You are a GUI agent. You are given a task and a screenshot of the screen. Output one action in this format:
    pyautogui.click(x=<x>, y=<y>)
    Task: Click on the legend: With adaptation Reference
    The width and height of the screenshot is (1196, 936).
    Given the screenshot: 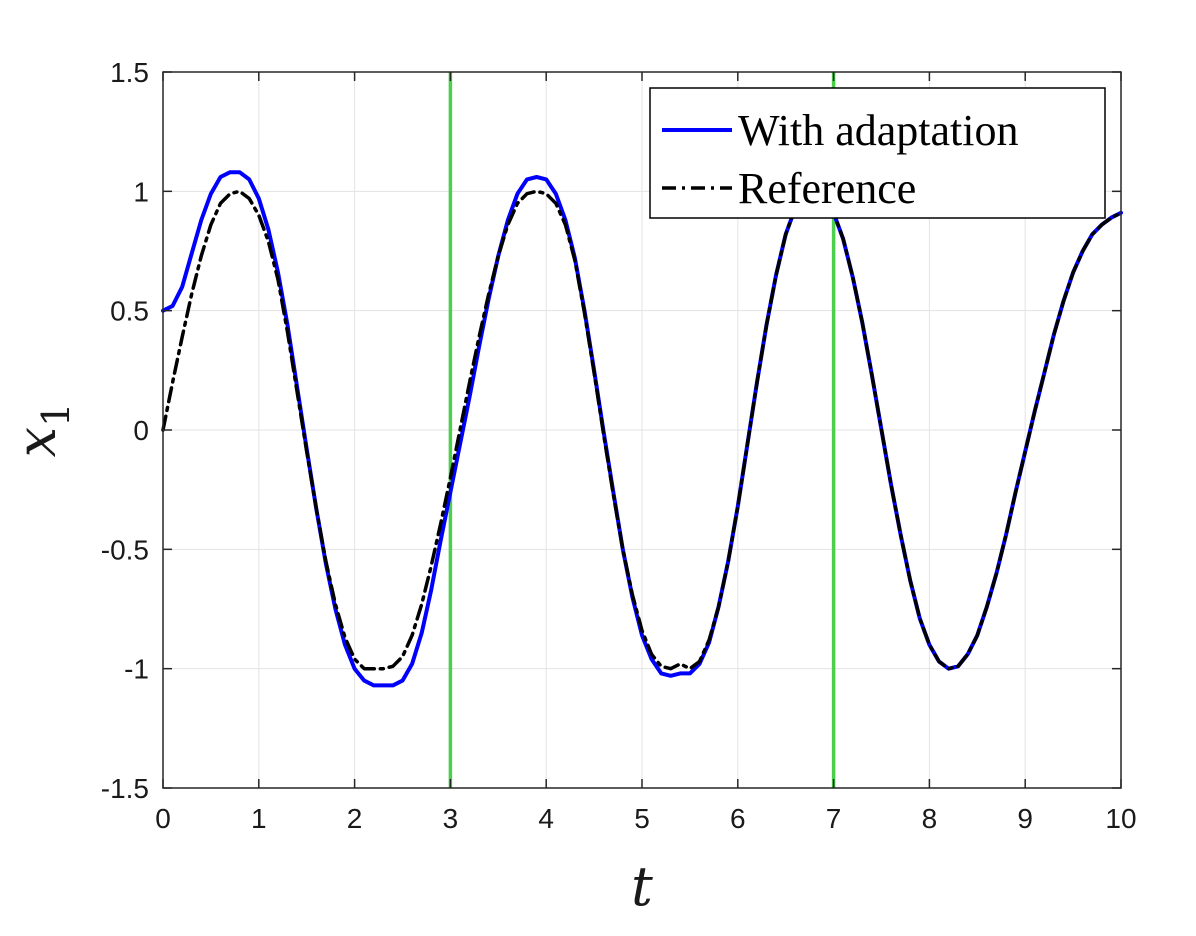 What is the action you would take?
    pyautogui.click(x=877, y=153)
    